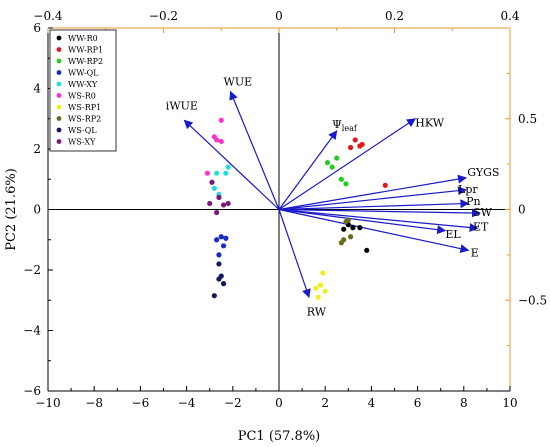 The image size is (550, 447). Describe the element at coordinates (32, 391) in the screenshot. I see `y-tick-label: −6` at that location.